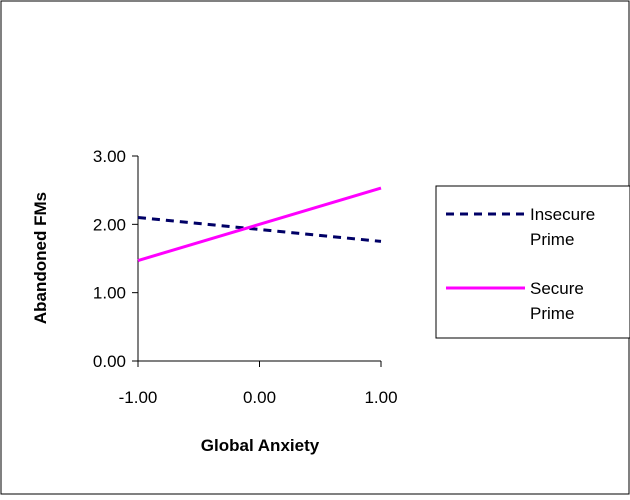 The image size is (630, 500). I want to click on x-axis-title: Global Anxiety, so click(260, 445).